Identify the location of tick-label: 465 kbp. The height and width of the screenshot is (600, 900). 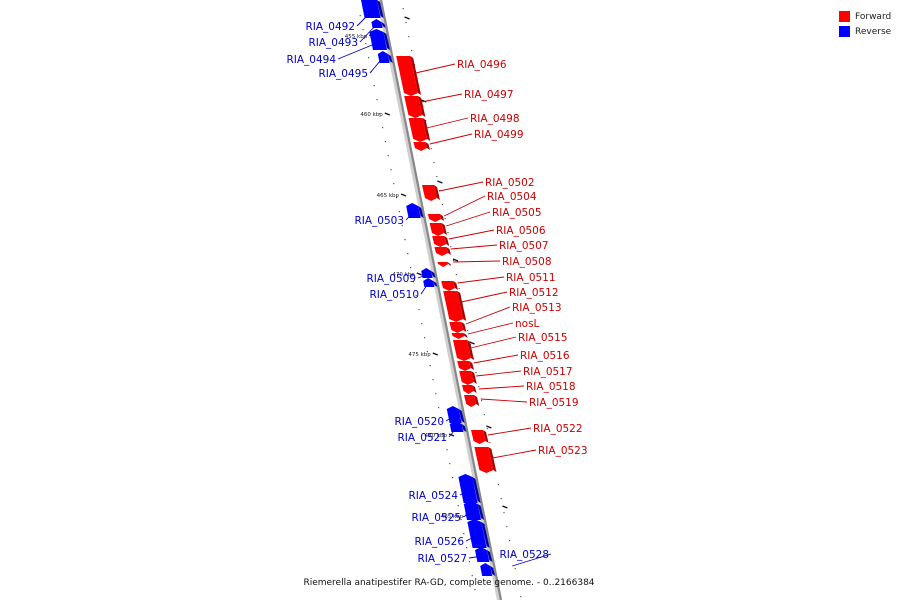
(388, 196).